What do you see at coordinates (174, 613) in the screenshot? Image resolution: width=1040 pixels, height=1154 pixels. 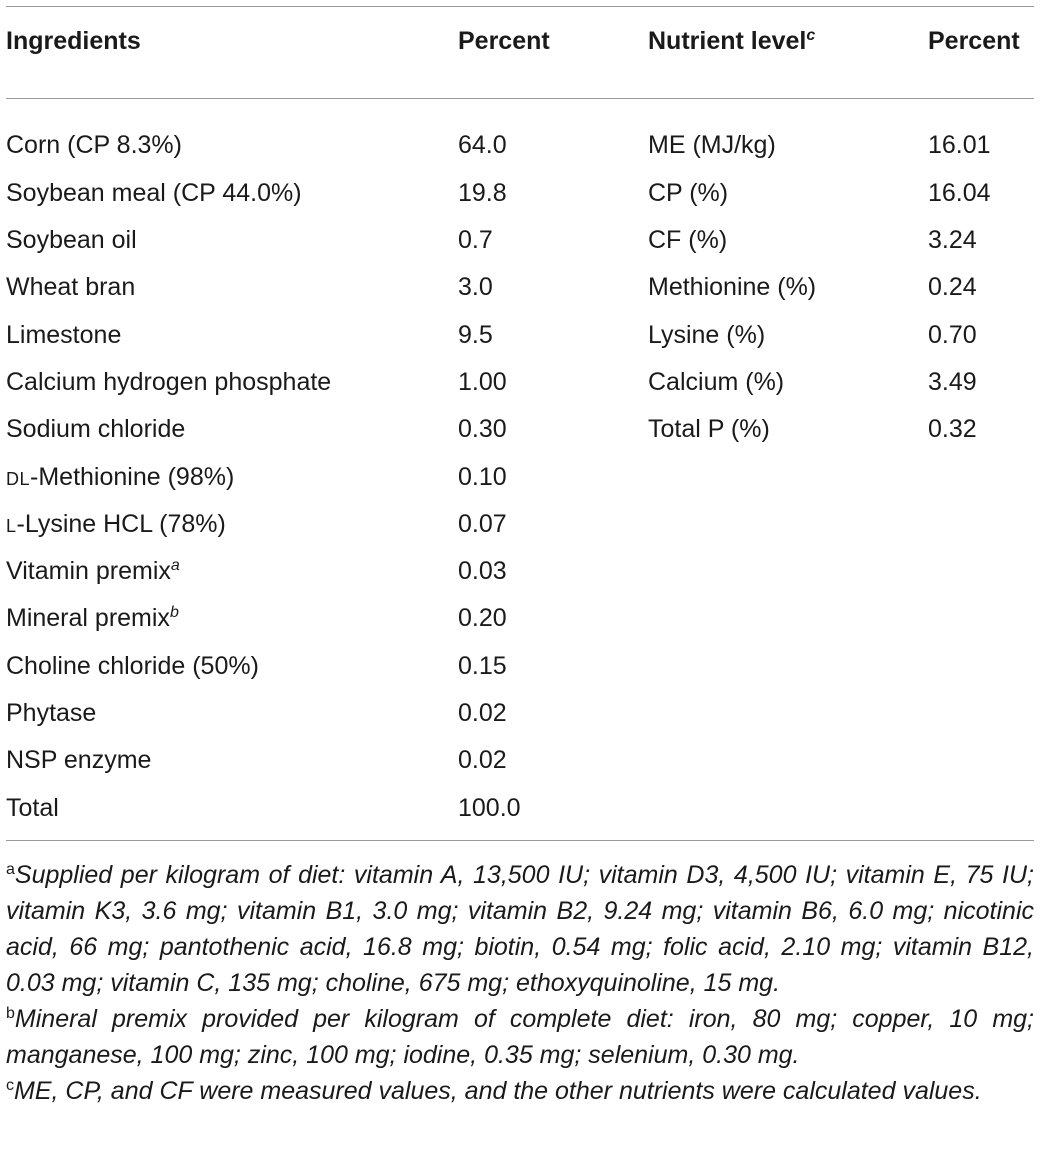 I see `footnote-mark-b: b` at bounding box center [174, 613].